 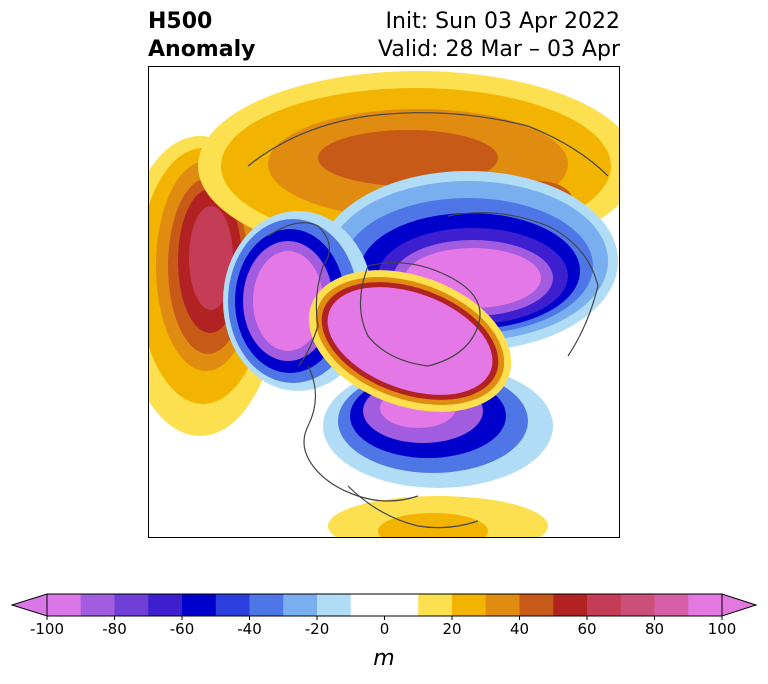 What do you see at coordinates (202, 49) in the screenshot?
I see `title-type: Anomaly` at bounding box center [202, 49].